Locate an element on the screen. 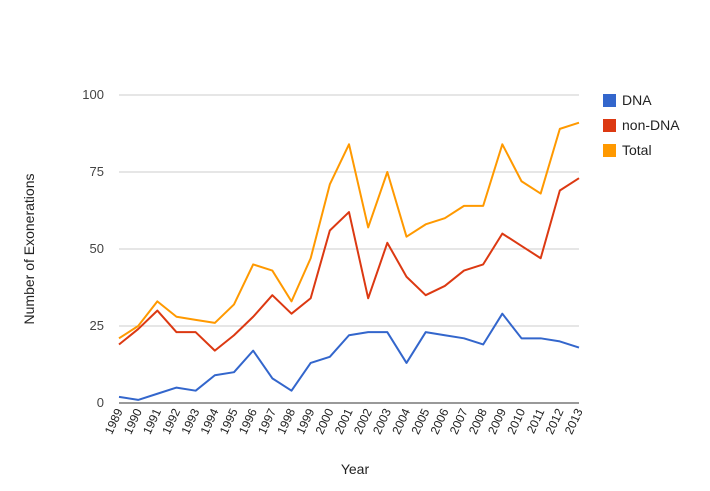 The height and width of the screenshot is (491, 710). y-axis-ticks: 0 25 50 75 100 is located at coordinates (93, 248).